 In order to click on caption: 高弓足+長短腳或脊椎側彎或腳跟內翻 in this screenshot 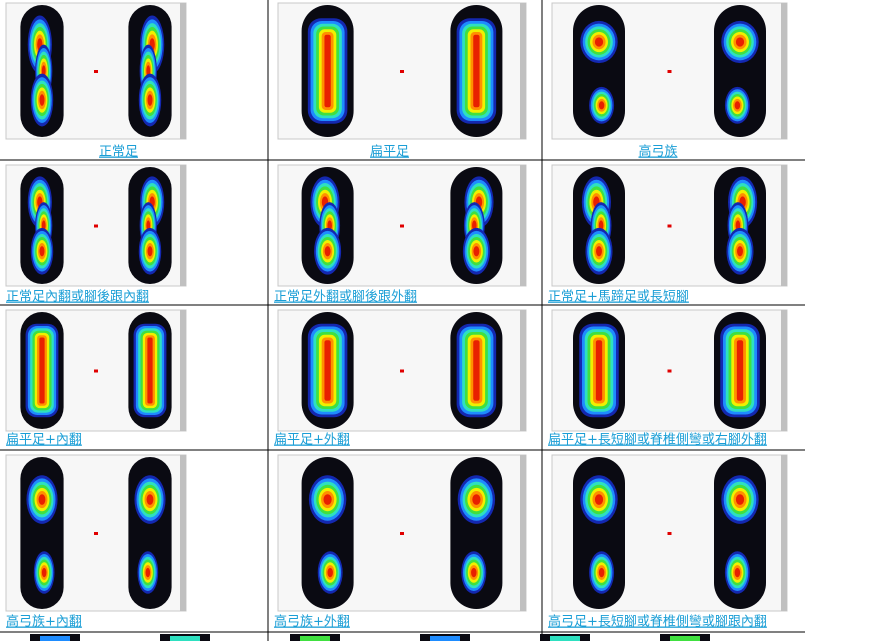, I will do `click(657, 622)`.